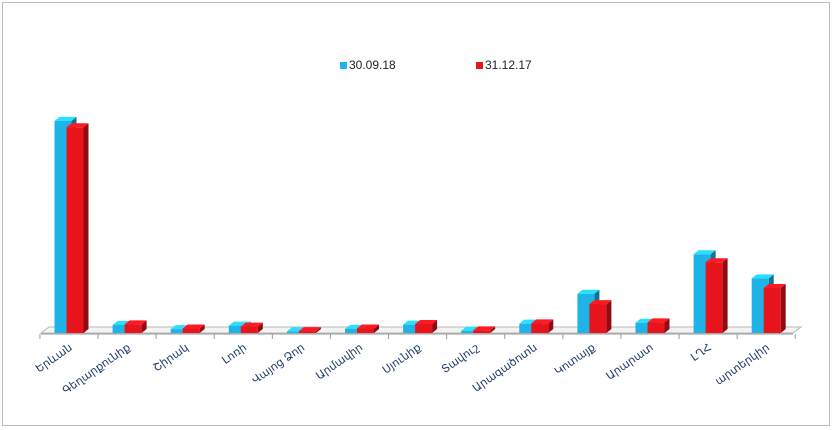 The height and width of the screenshot is (430, 834). Describe the element at coordinates (630, 362) in the screenshot. I see `category-label: Արարատ` at that location.